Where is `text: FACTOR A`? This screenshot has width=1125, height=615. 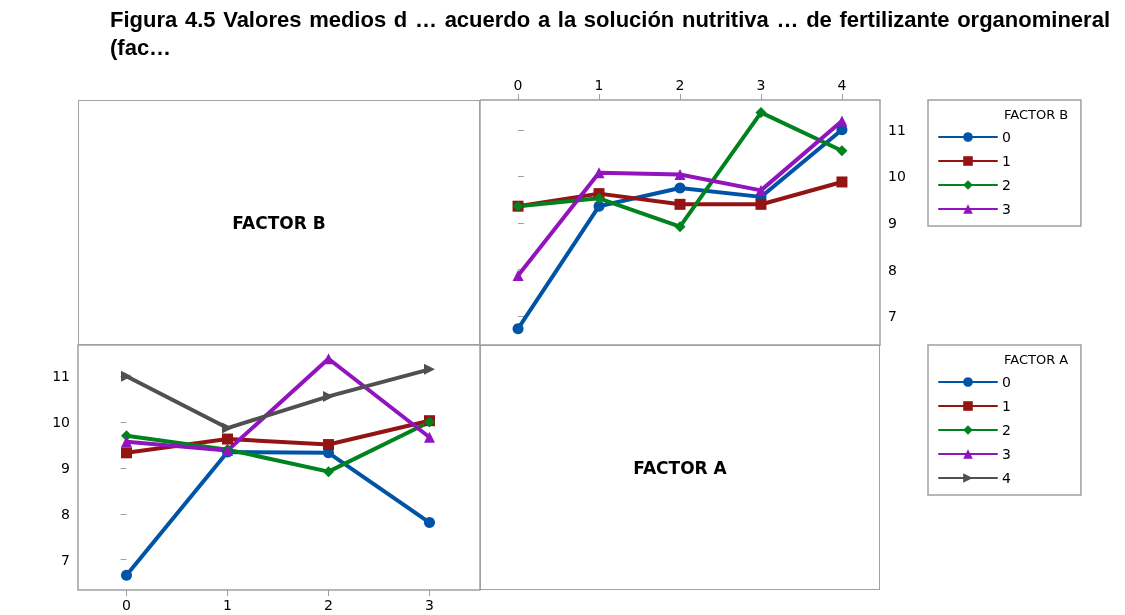
text: FACTOR A is located at coordinates (680, 467).